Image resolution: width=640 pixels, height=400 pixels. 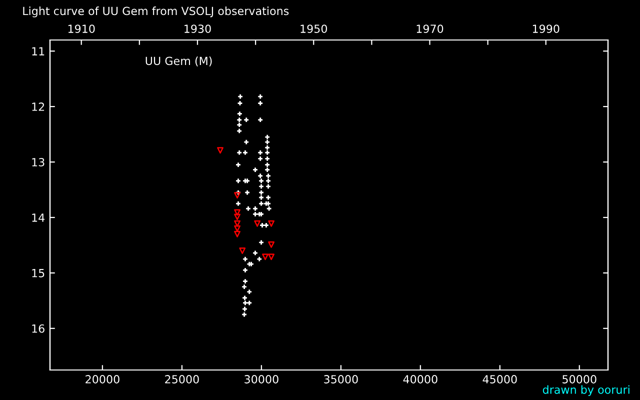 I want to click on x2-tick-label: 1910, so click(x=81, y=28).